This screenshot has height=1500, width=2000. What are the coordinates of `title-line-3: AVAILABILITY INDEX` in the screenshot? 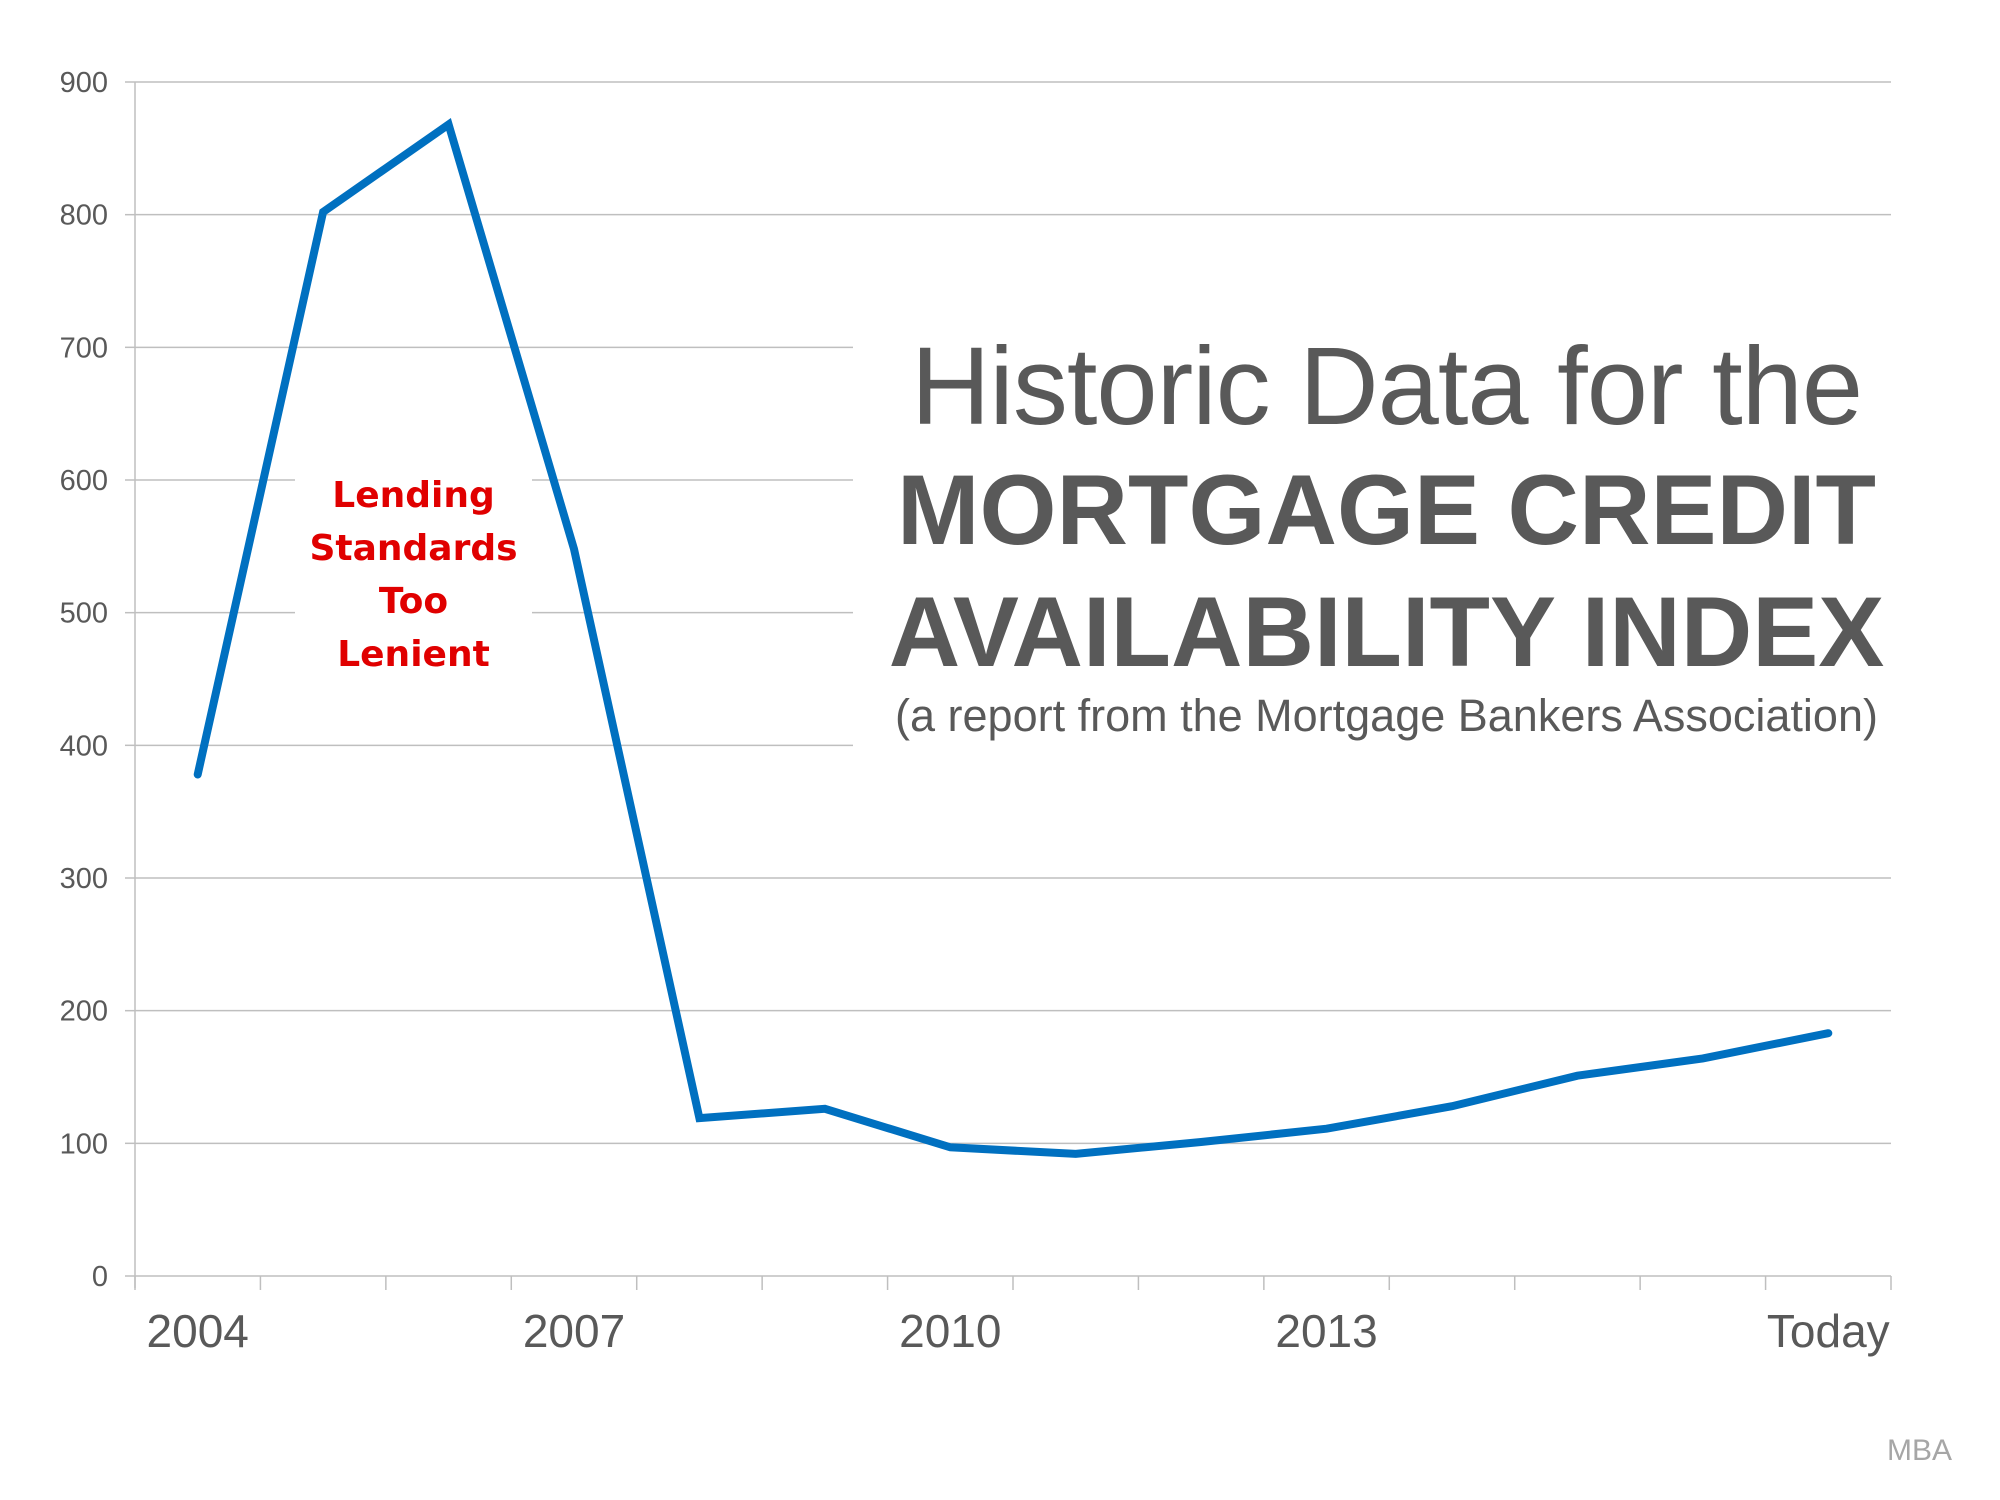 It's located at (1386, 631).